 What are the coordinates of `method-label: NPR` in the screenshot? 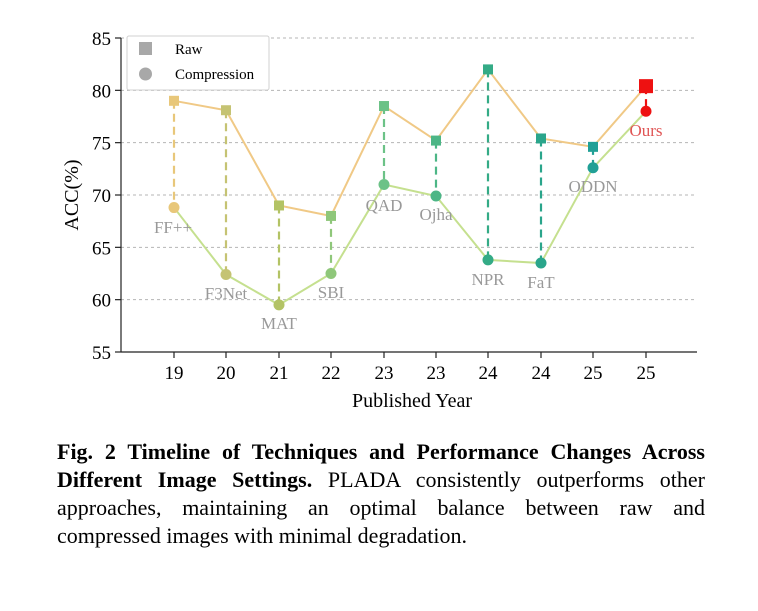 It's located at (488, 279).